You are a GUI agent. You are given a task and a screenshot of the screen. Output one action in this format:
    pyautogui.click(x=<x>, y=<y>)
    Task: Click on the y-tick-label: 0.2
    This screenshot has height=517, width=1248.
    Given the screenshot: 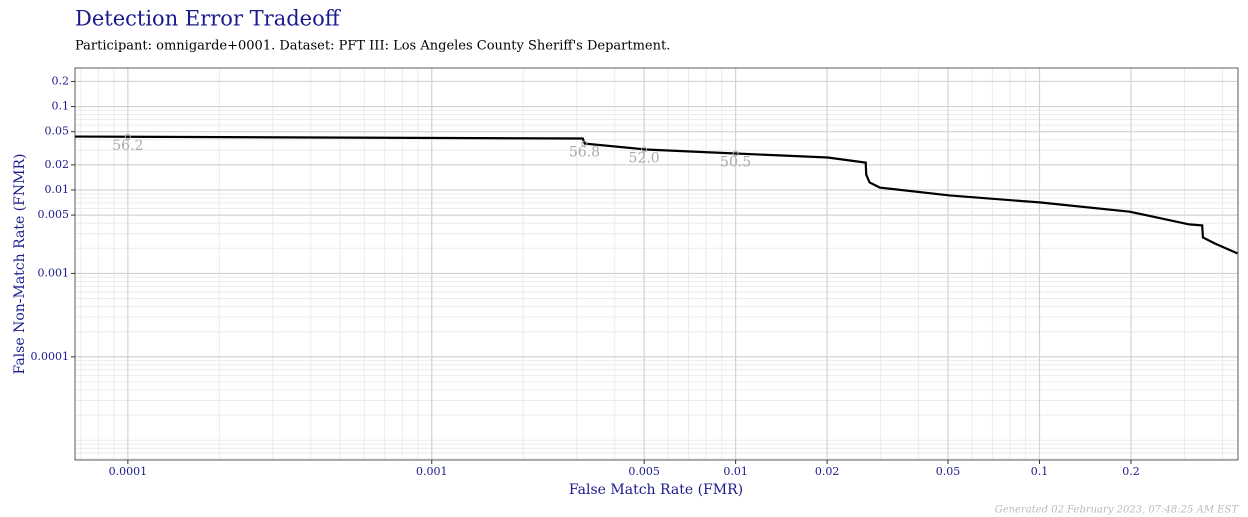 What is the action you would take?
    pyautogui.click(x=61, y=80)
    